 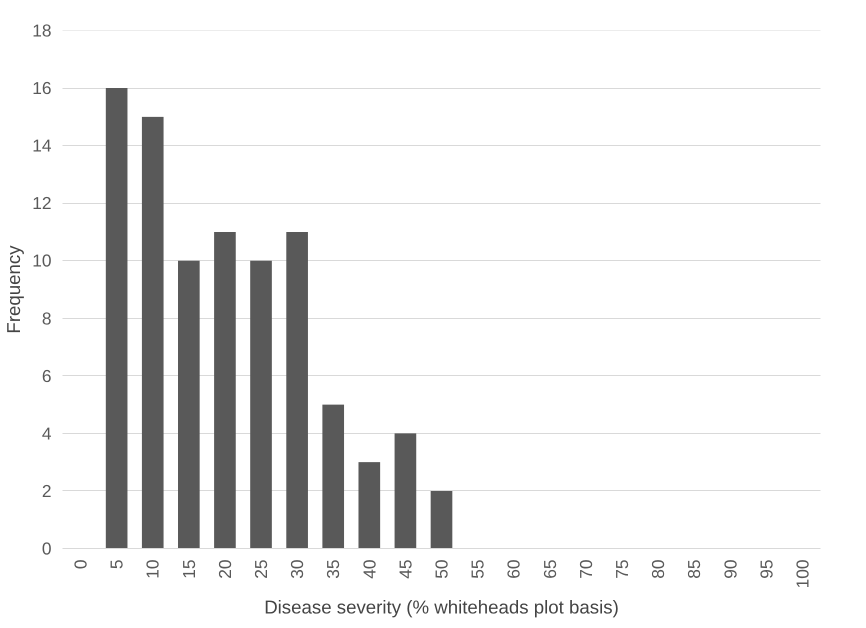 What do you see at coordinates (730, 569) in the screenshot?
I see `x-tick-label: 90` at bounding box center [730, 569].